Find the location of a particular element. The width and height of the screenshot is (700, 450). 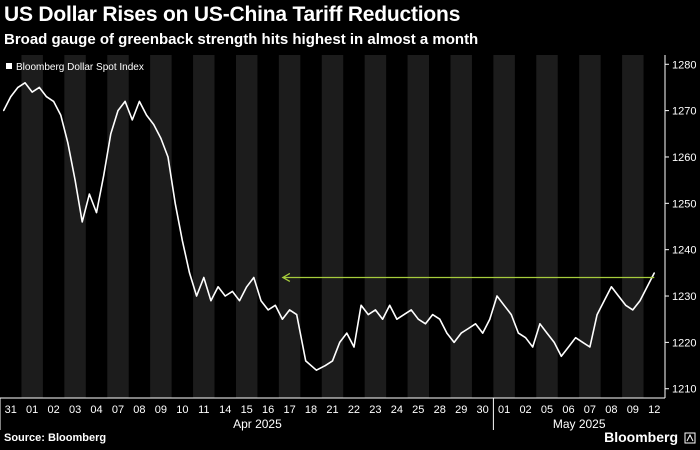

y-tick-label: 1250 is located at coordinates (684, 204).